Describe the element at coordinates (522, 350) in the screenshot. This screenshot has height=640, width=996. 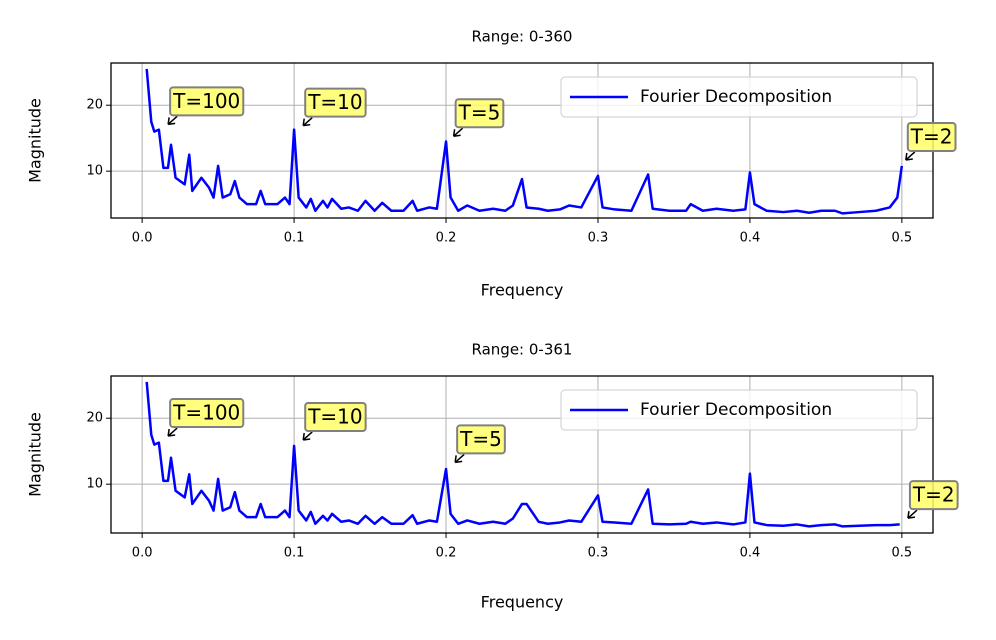
I see `chart-title: Range: 0-361` at that location.